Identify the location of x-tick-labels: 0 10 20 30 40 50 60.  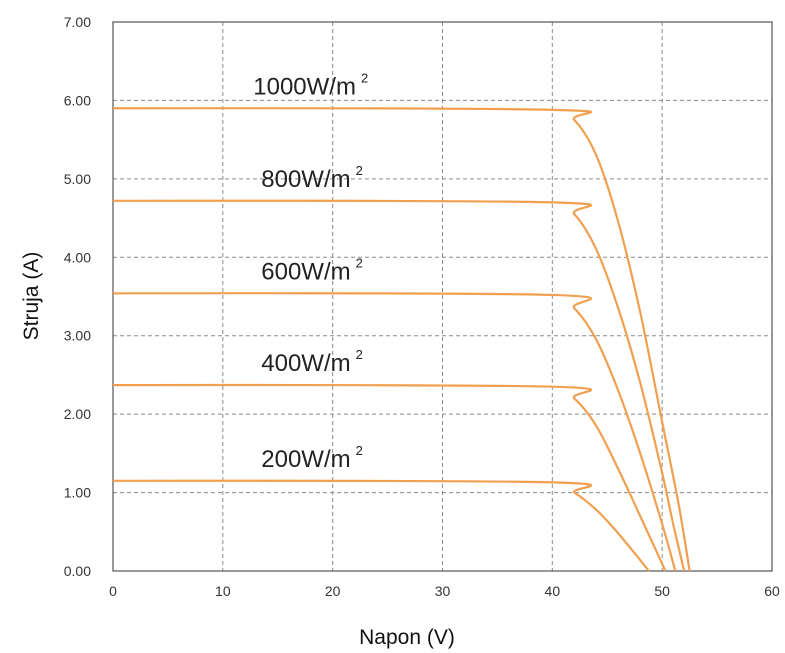
(444, 591).